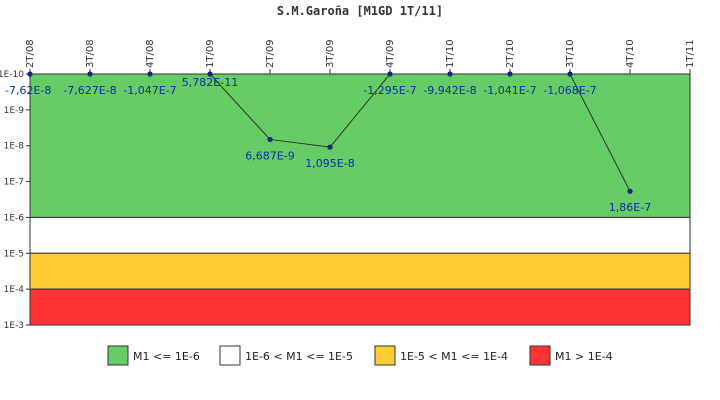 The width and height of the screenshot is (720, 400). What do you see at coordinates (14, 326) in the screenshot?
I see `y-tick-label: 1E-3` at bounding box center [14, 326].